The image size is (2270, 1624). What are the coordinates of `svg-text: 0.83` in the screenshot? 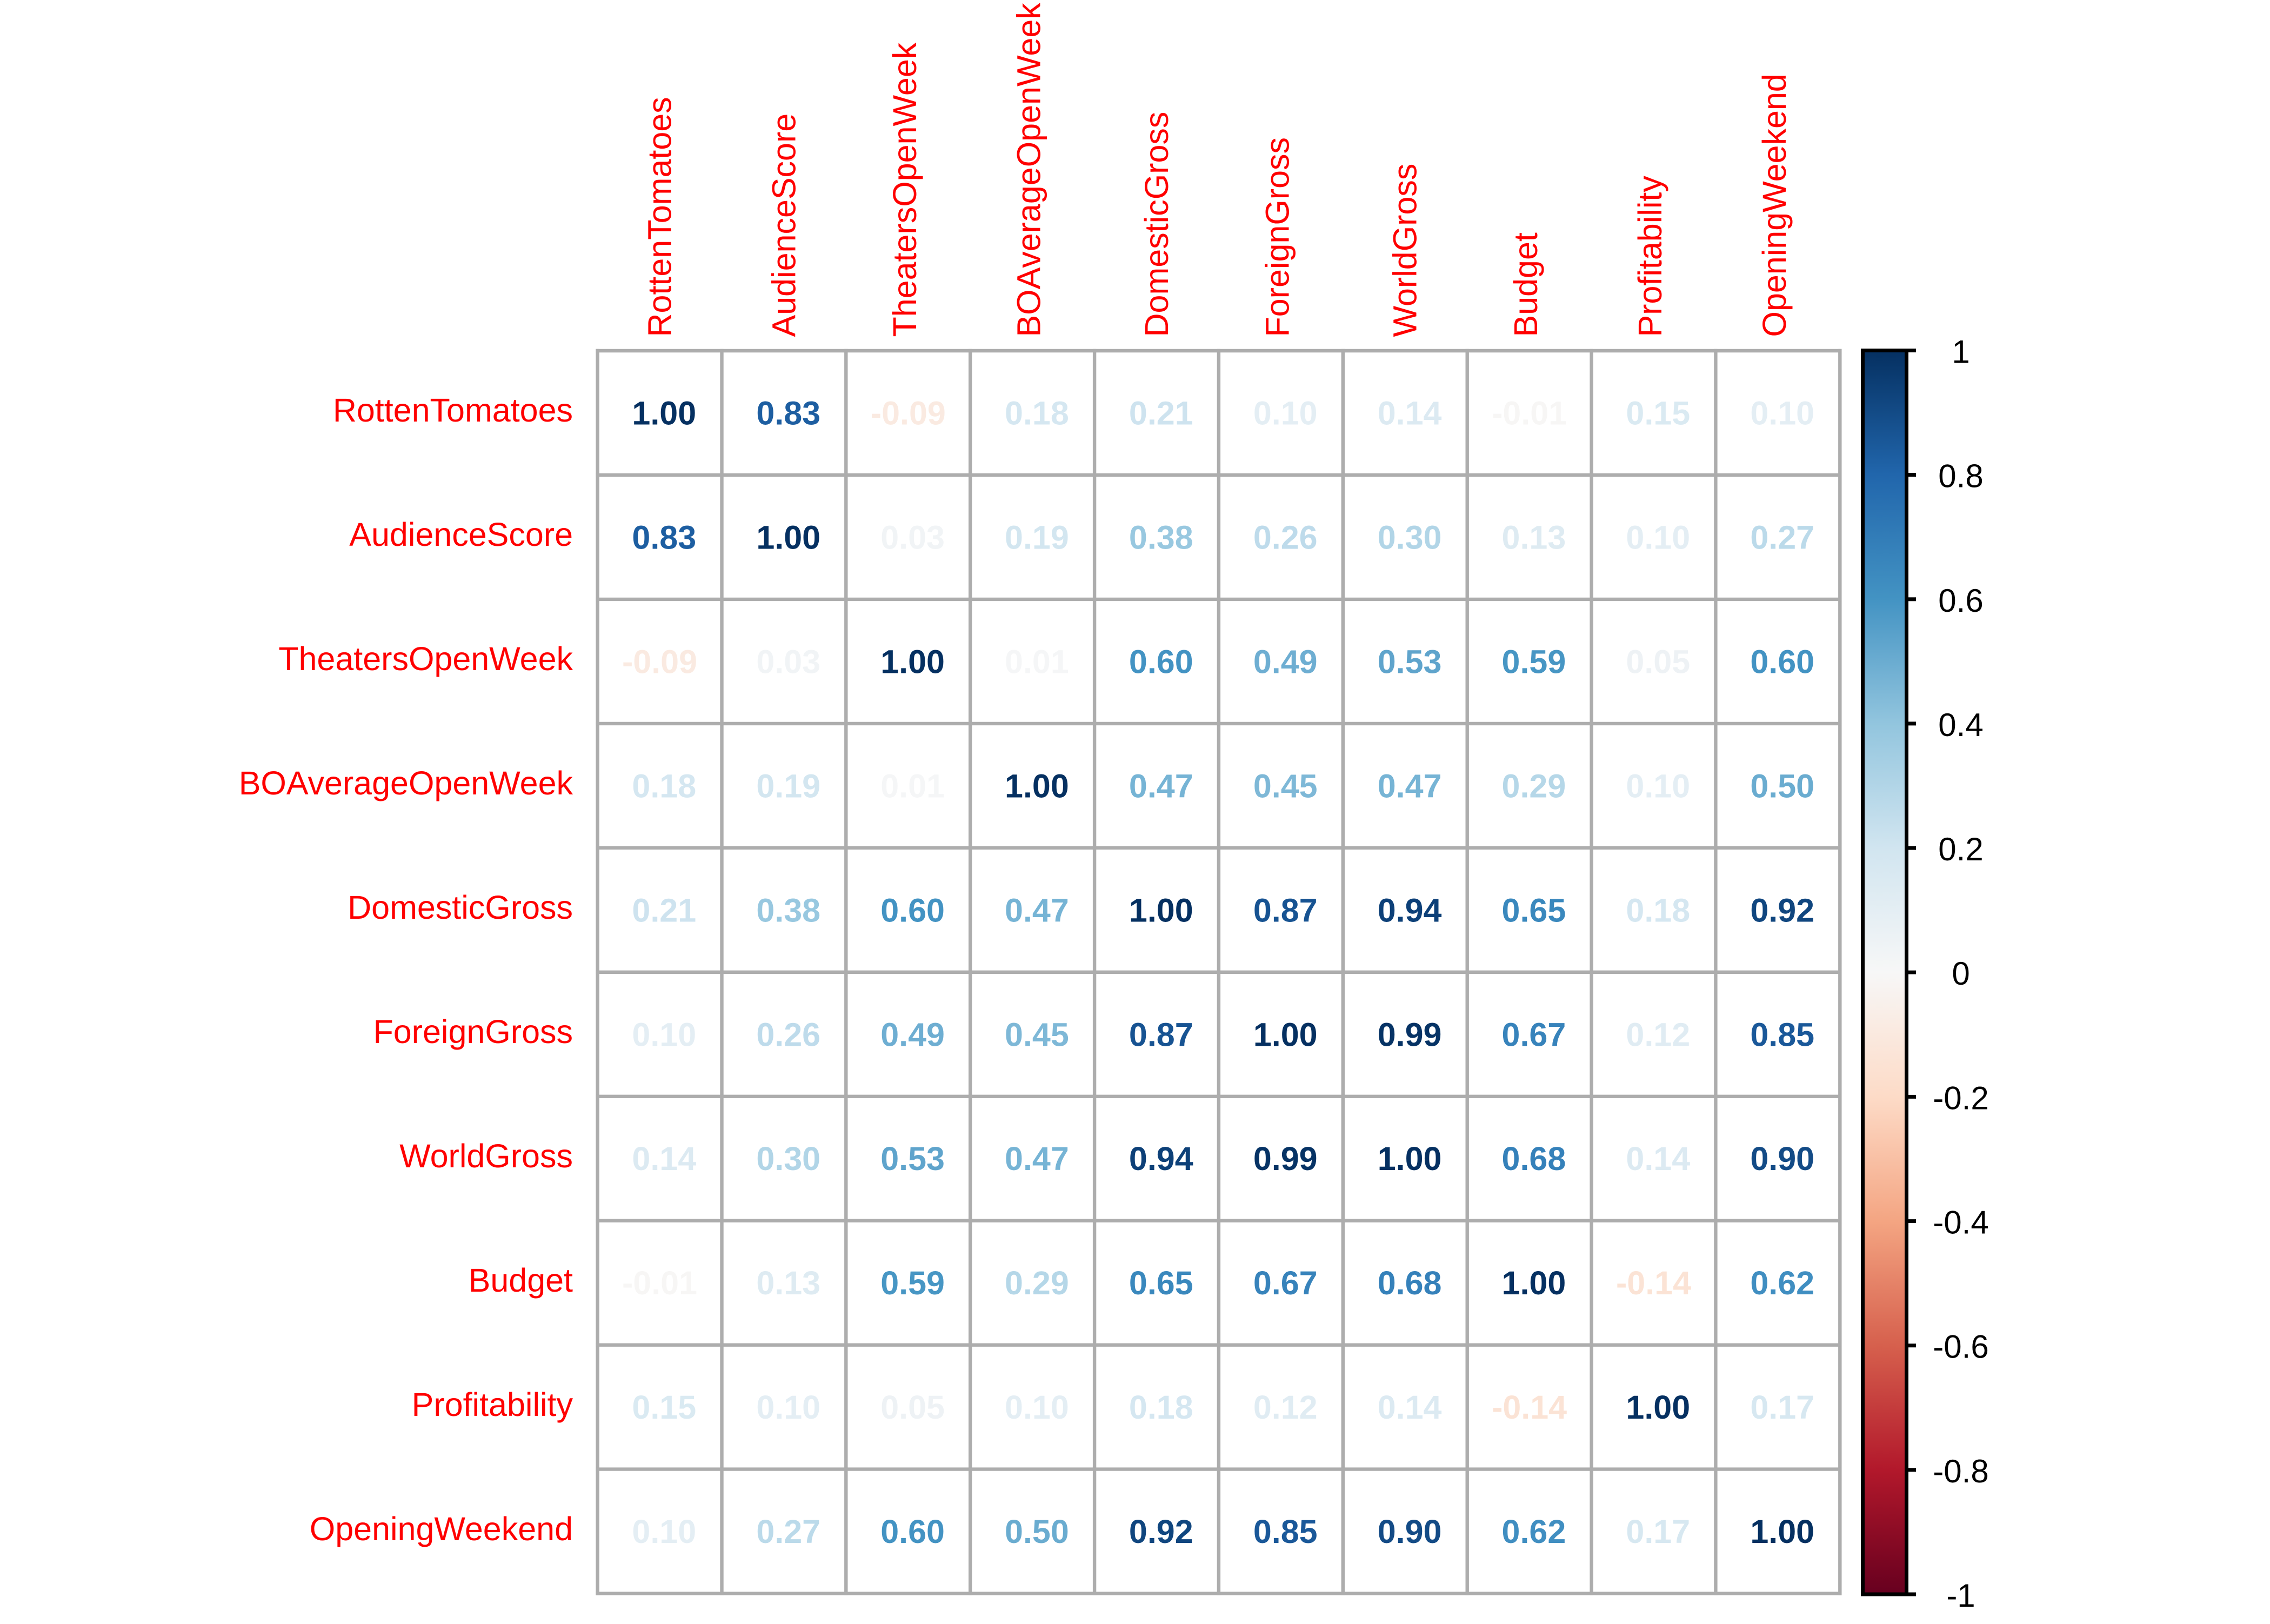 It's located at (664, 537).